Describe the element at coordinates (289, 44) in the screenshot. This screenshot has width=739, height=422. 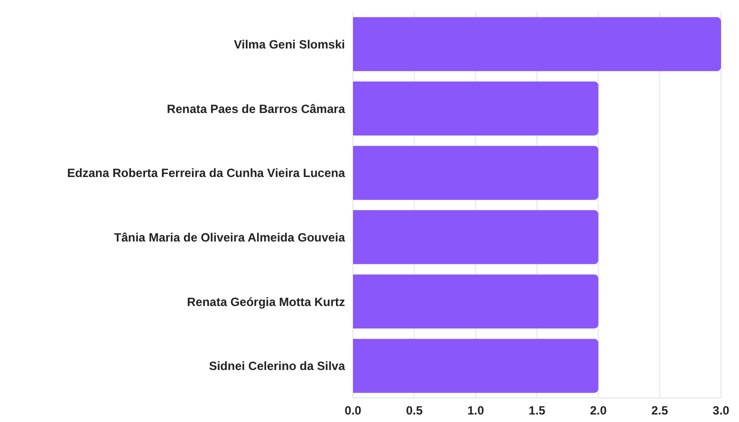
I see `y-tick-label: Vilma Geni Slomski` at that location.